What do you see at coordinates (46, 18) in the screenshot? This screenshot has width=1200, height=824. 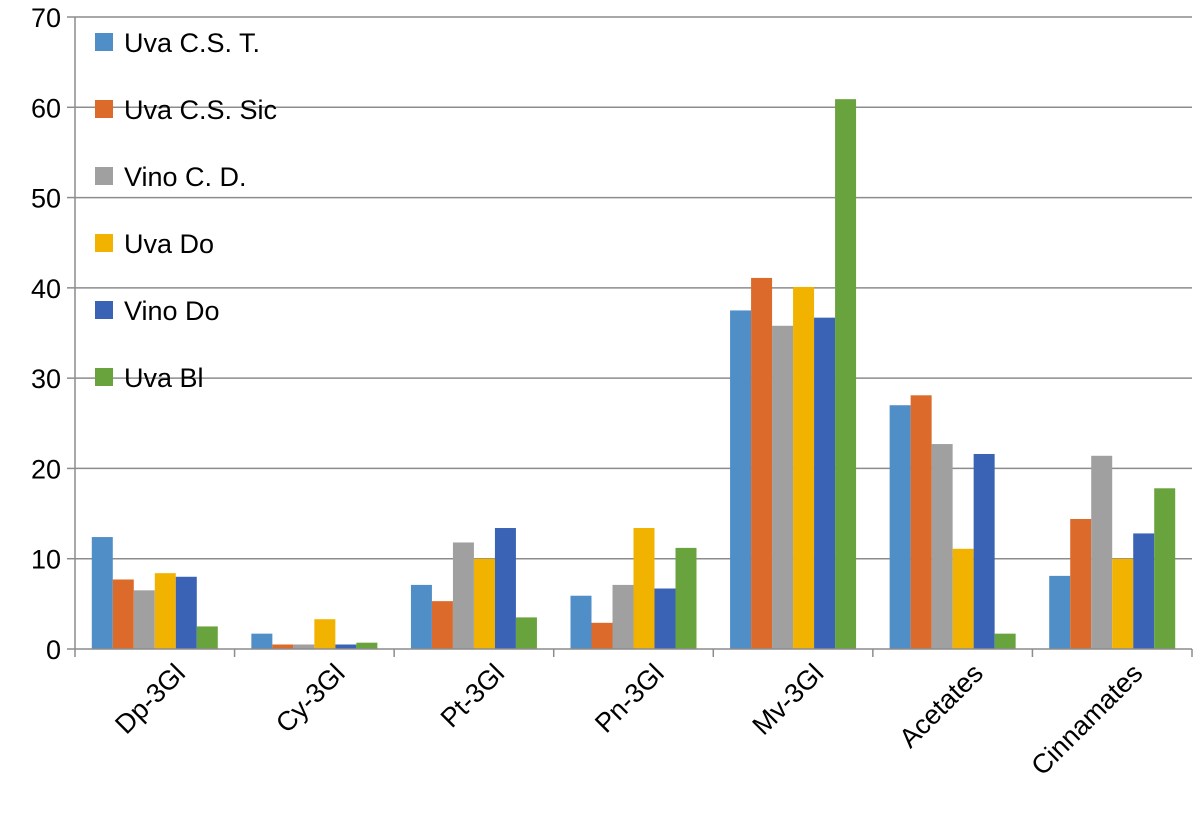 I see `y-tick-label: 70` at bounding box center [46, 18].